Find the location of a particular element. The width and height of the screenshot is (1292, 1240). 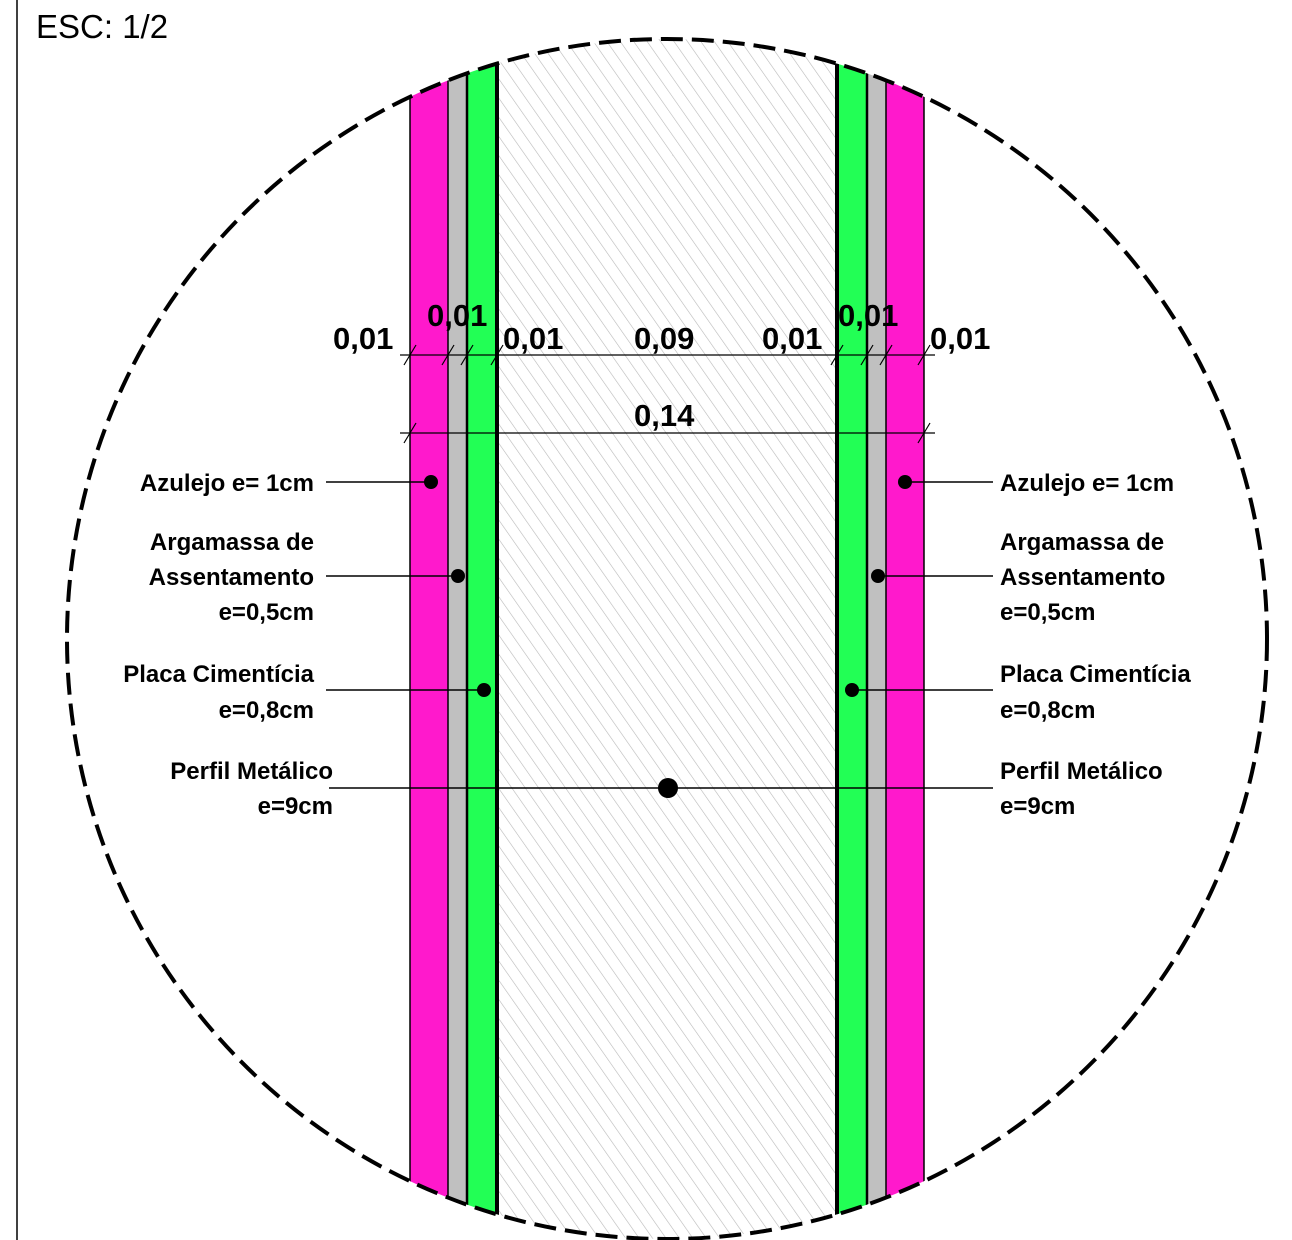

right-profile-label-1: Perfil Metálico is located at coordinates (1081, 771).